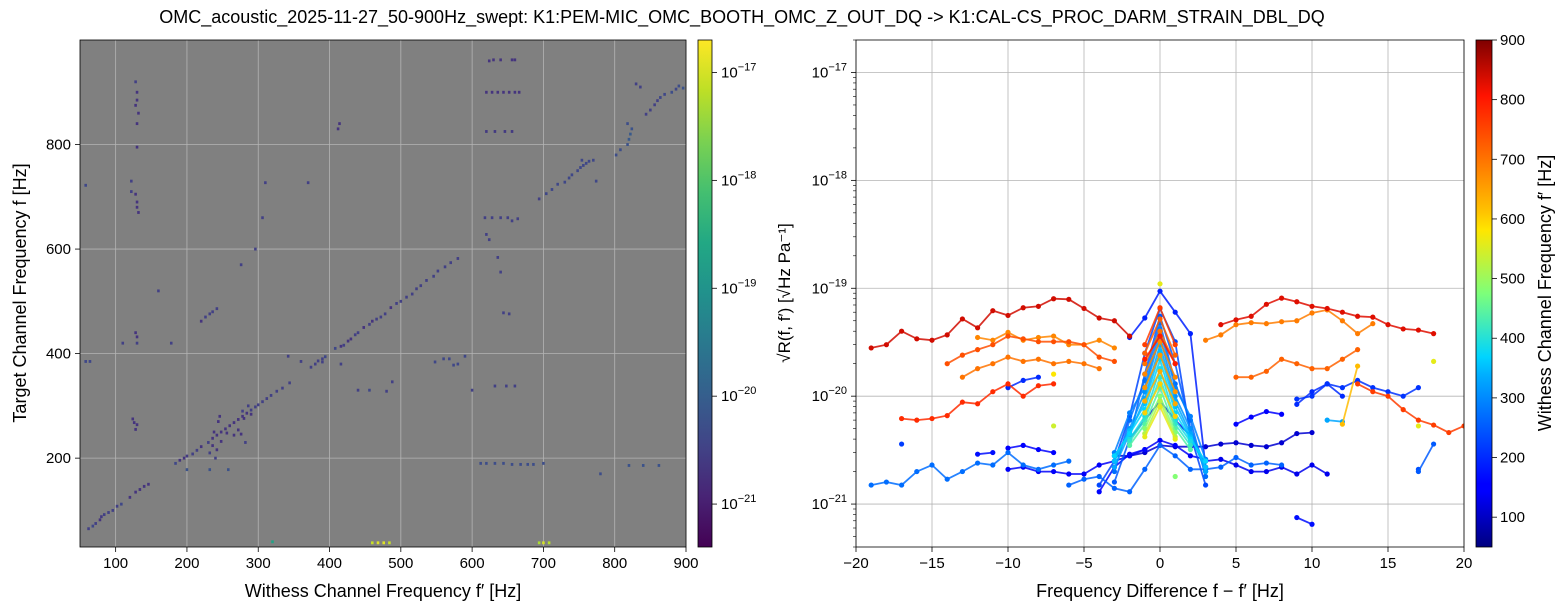 Image resolution: width=1568 pixels, height=614 pixels. Describe the element at coordinates (1160, 284) in the screenshot. I see `series-560hz` at that location.